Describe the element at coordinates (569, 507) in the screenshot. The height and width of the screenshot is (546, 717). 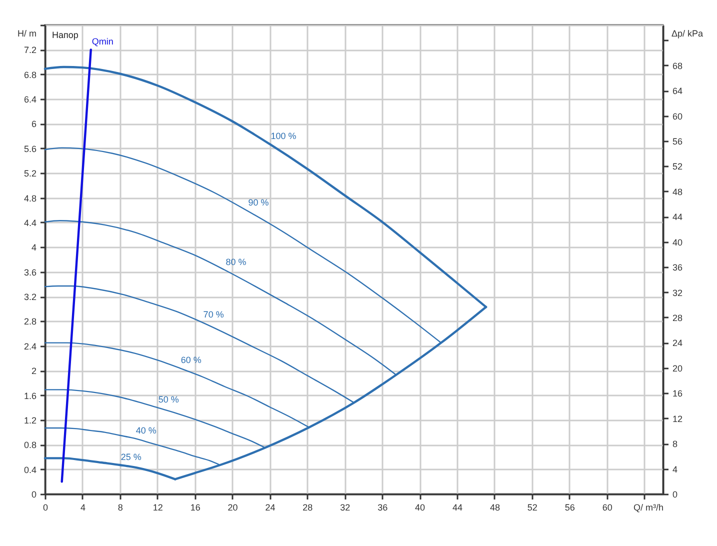
I see `x-tick-label: 56` at that location.